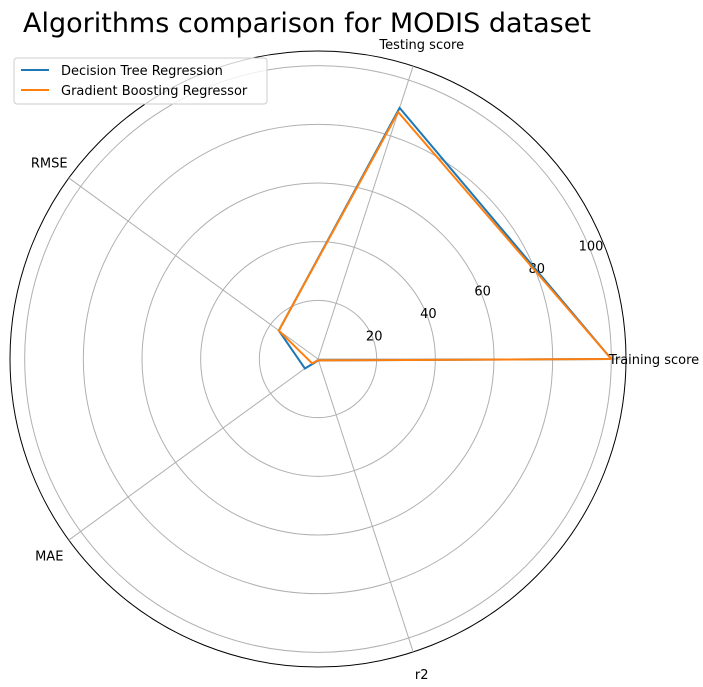 The height and width of the screenshot is (687, 703). I want to click on legend-label: Decision Tree Regression, so click(142, 71).